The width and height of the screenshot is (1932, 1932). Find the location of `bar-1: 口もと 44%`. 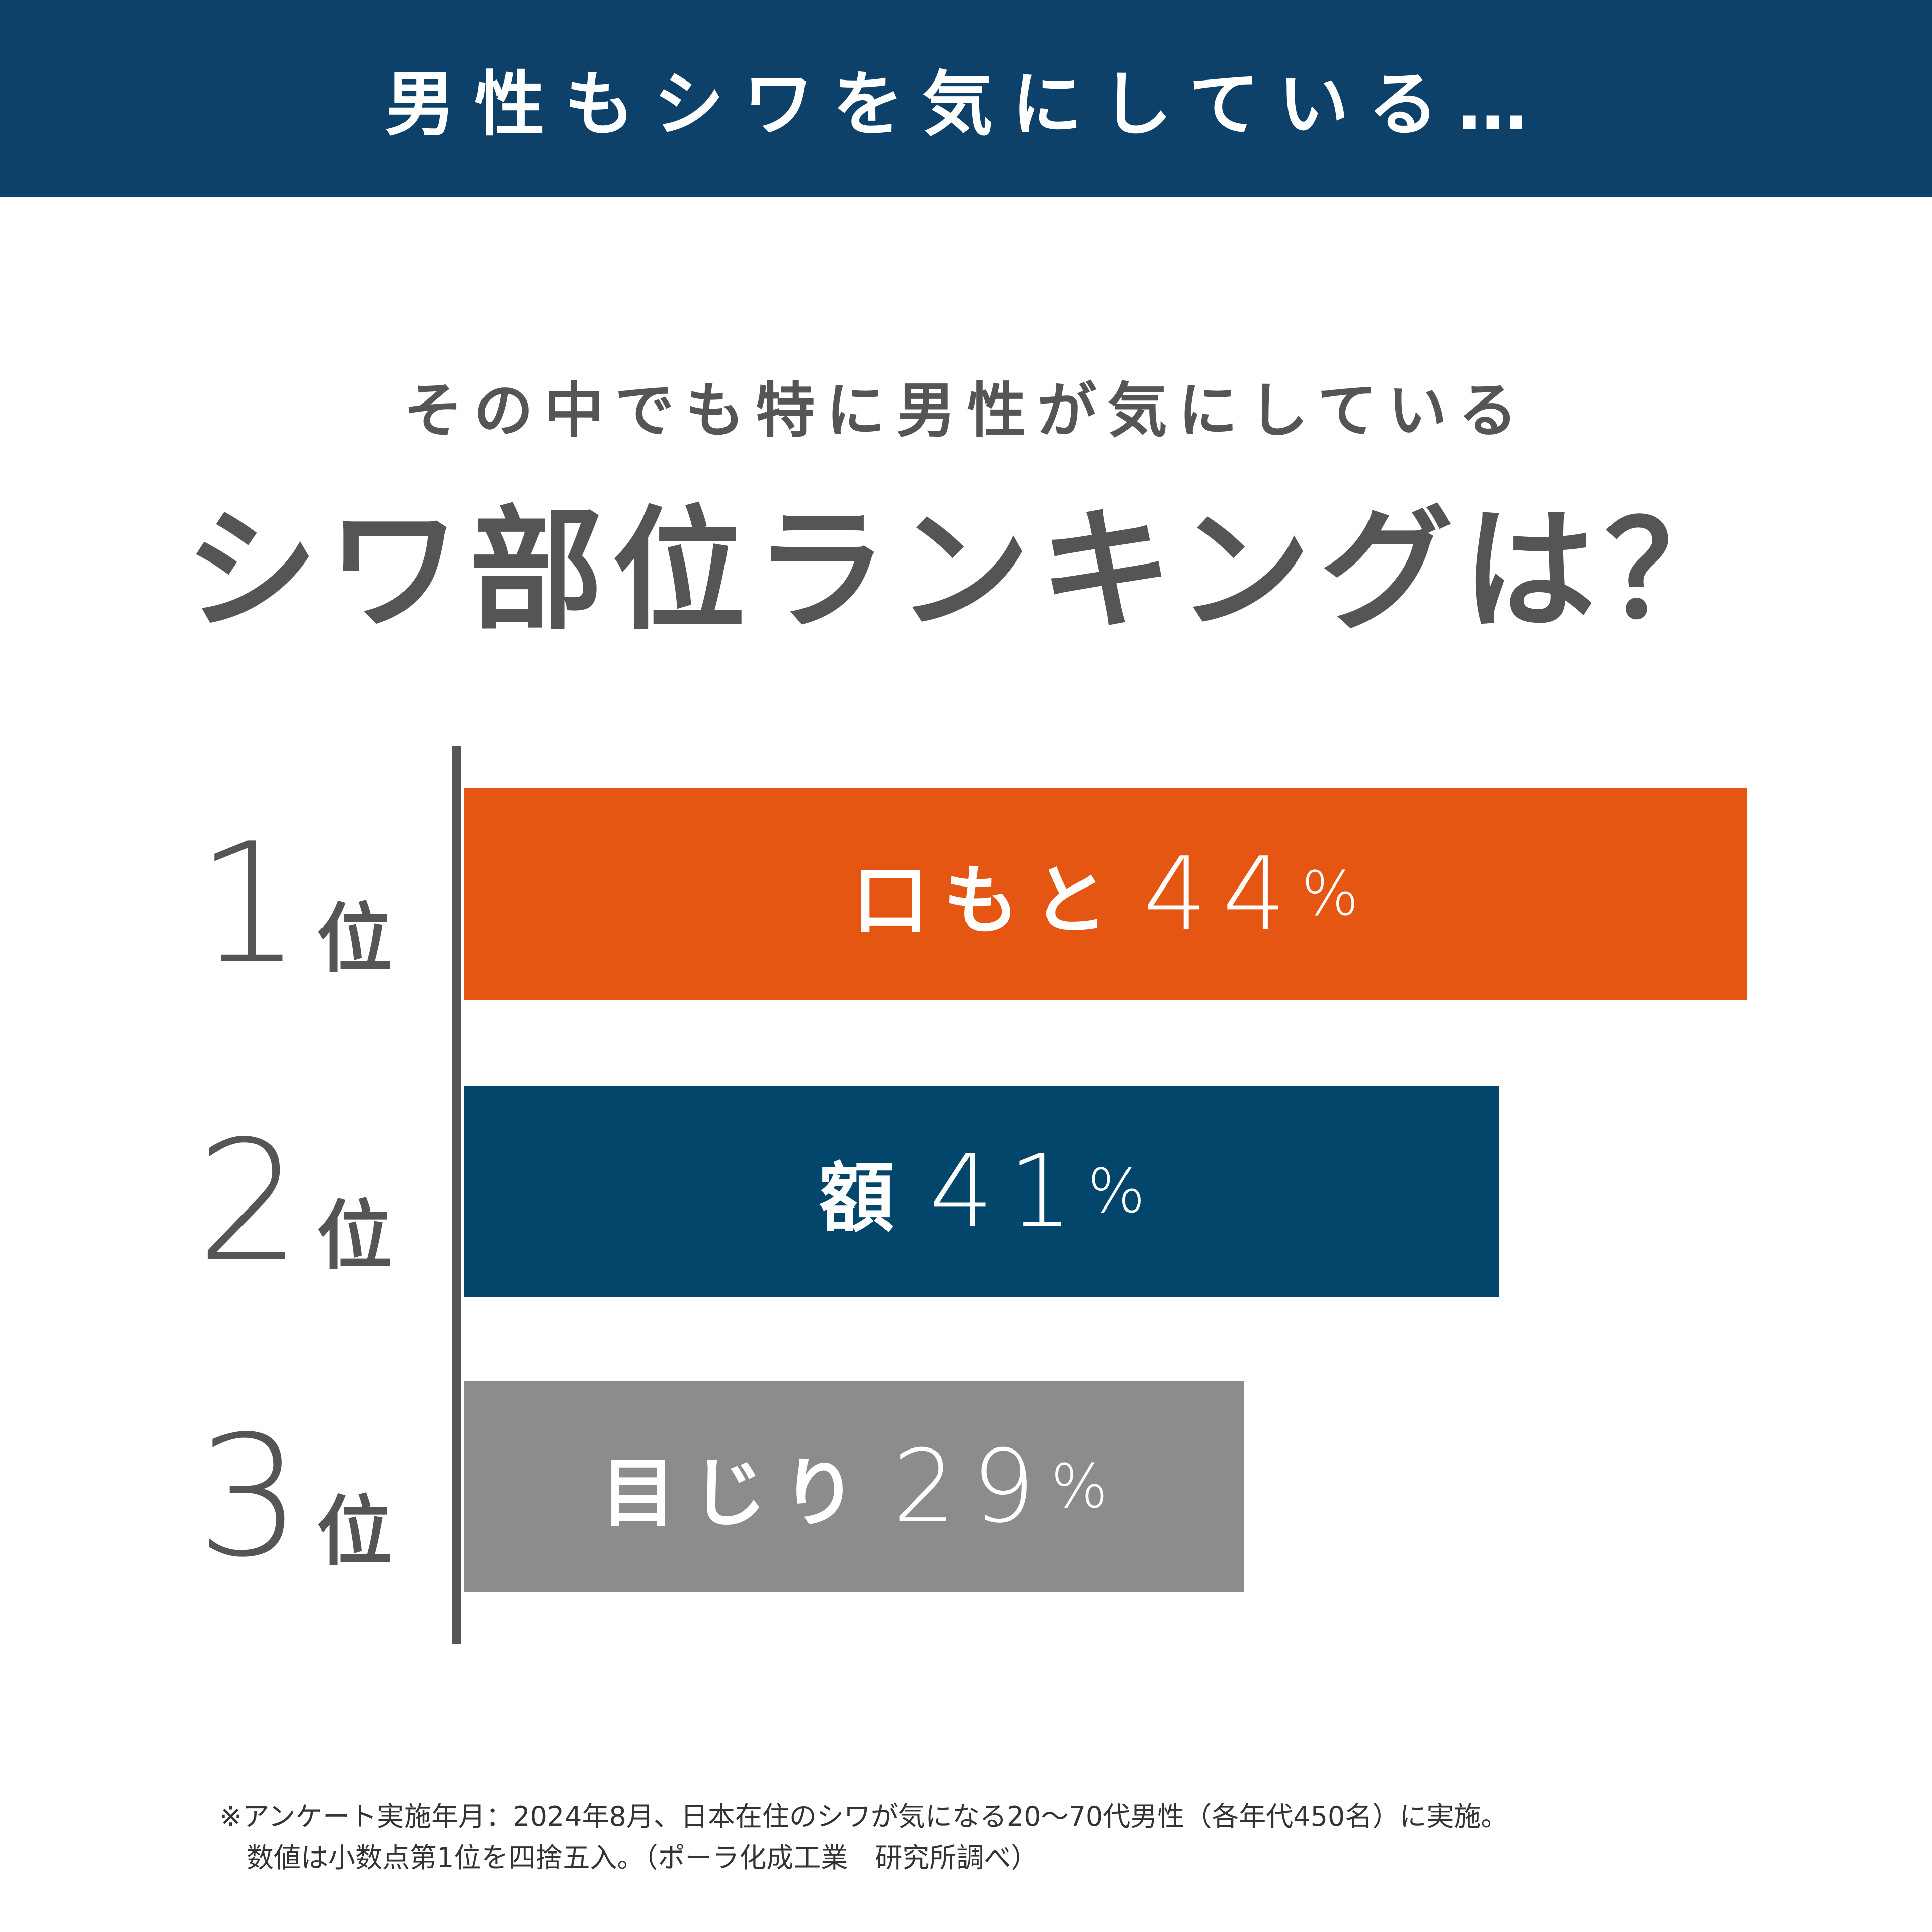

bar-1: 口もと 44% is located at coordinates (1105, 894).